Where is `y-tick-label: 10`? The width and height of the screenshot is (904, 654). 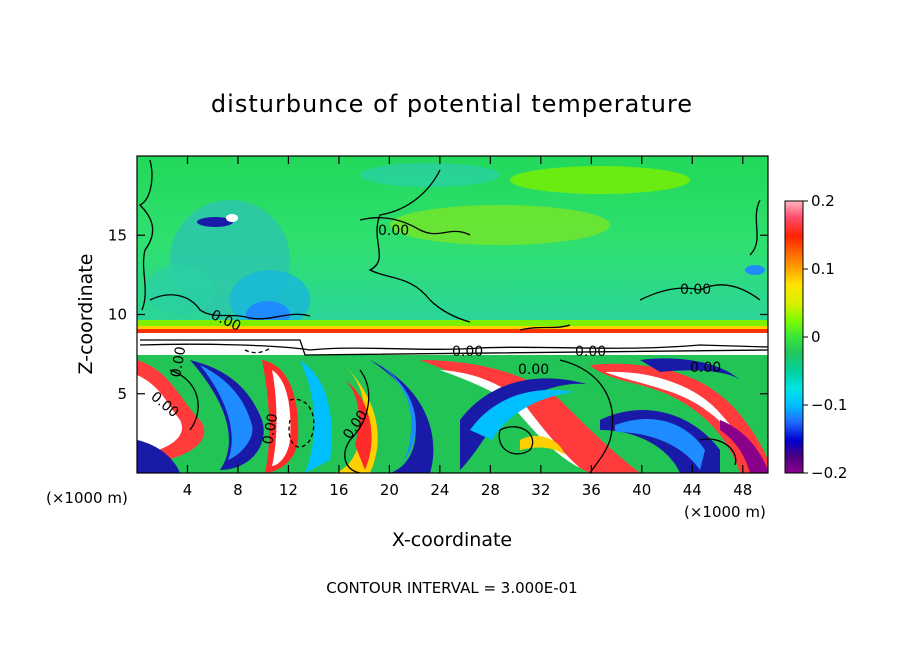
y-tick-label: 10 is located at coordinates (117, 315).